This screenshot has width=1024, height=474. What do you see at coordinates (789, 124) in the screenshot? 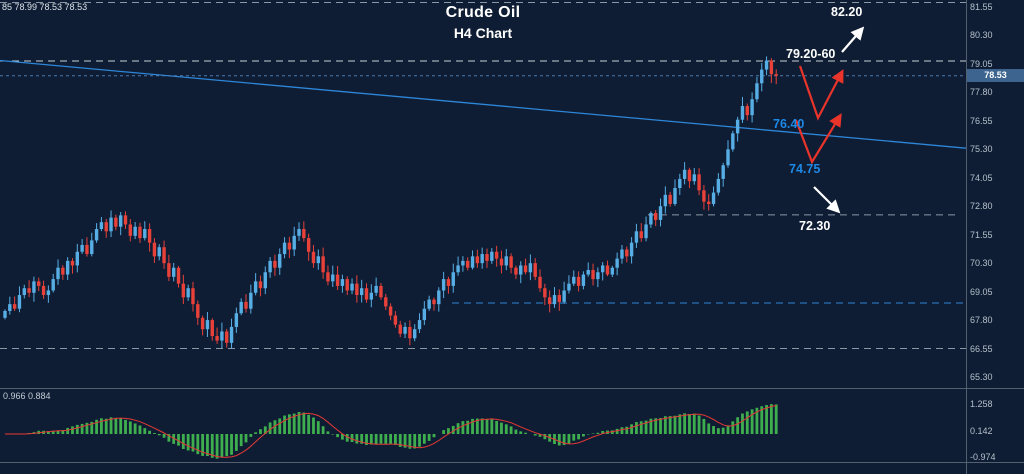
I see `annotation-support-76-40: 76.40` at bounding box center [789, 124].